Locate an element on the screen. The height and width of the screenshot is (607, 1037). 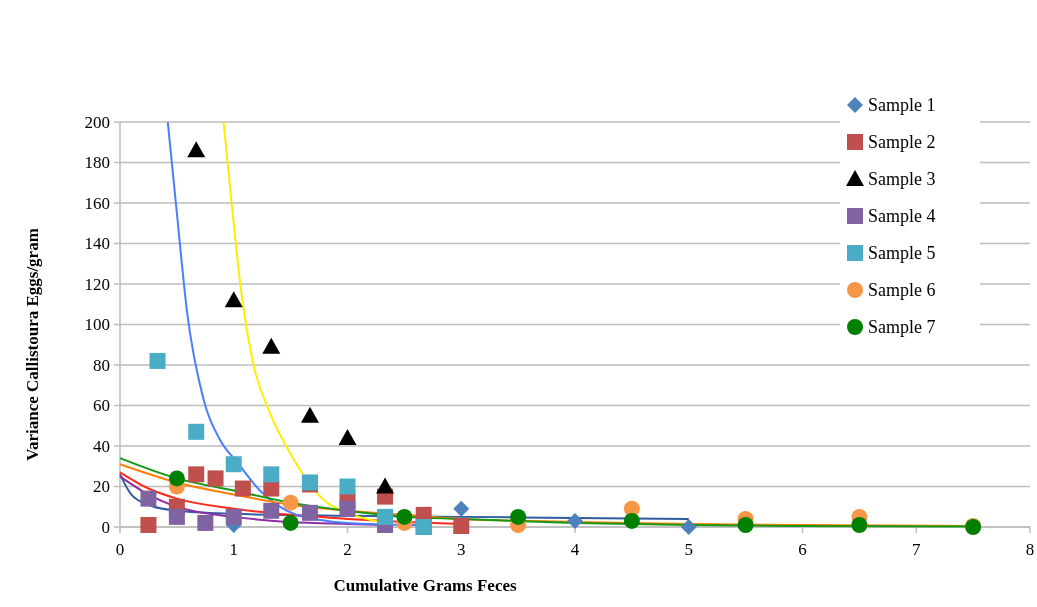
x-tick-label: 3 is located at coordinates (461, 549).